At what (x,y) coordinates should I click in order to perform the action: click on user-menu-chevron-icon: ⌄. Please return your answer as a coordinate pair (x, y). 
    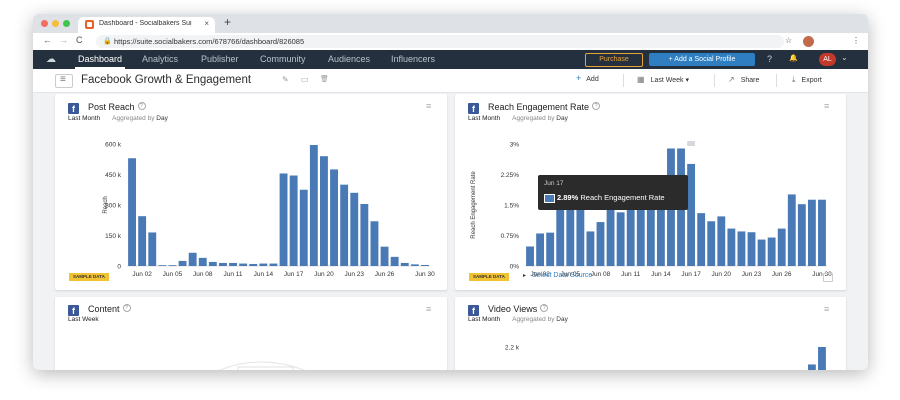
    Looking at the image, I should click on (844, 57).